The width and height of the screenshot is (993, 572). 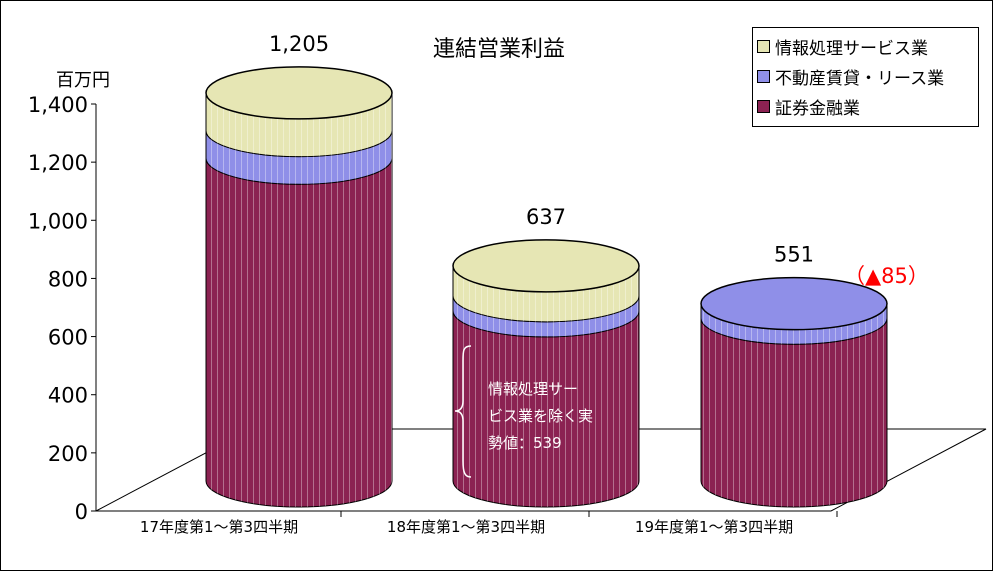 What do you see at coordinates (299, 44) in the screenshot?
I see `total-label: 1,205` at bounding box center [299, 44].